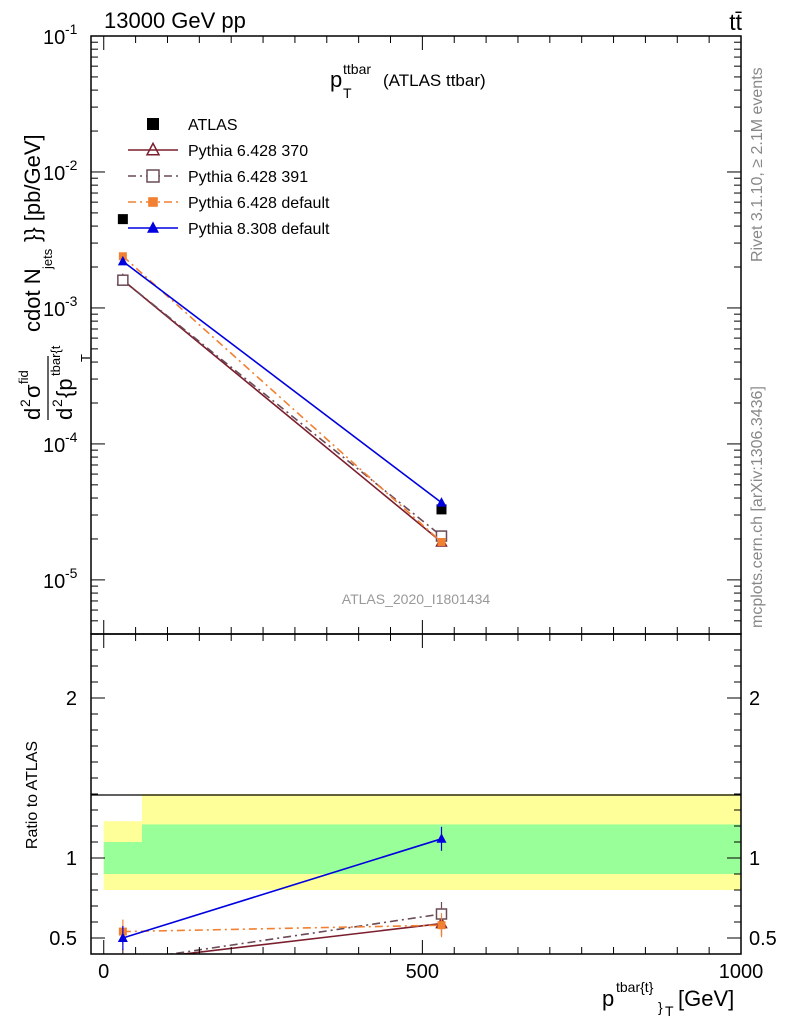 The width and height of the screenshot is (786, 1024). Describe the element at coordinates (248, 151) in the screenshot. I see `legend-label: Pythia 6.428 370` at that location.